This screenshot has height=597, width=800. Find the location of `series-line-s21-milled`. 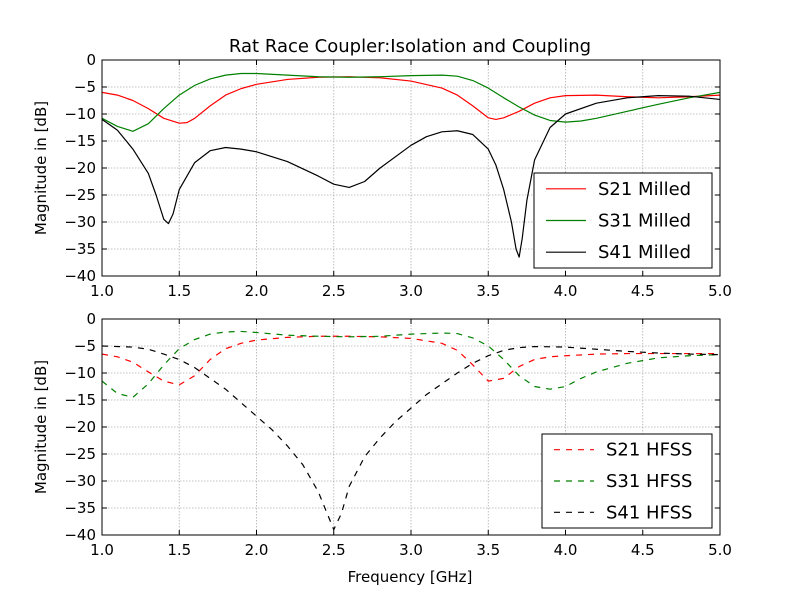

series-line-s21-milled is located at coordinates (411, 100).